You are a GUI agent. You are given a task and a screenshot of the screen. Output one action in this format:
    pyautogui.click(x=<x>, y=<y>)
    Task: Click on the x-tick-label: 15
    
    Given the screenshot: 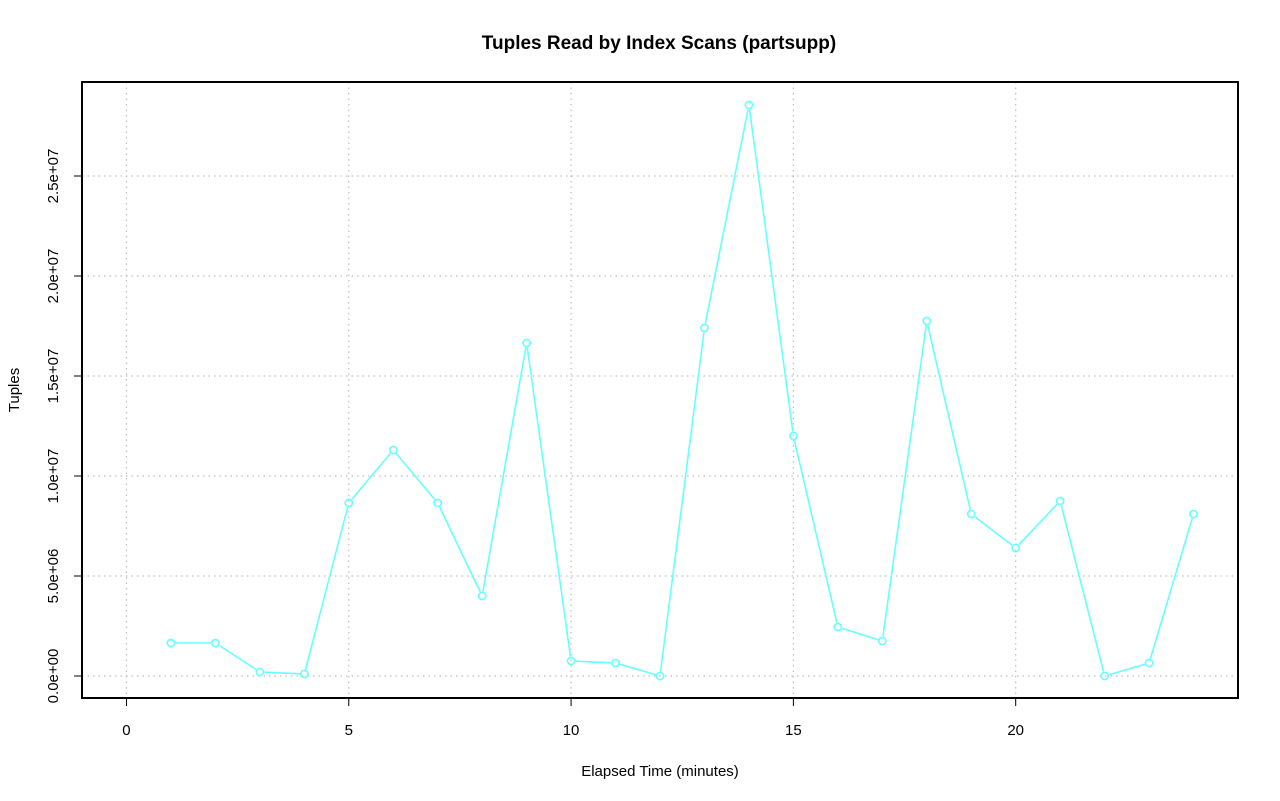 What is the action you would take?
    pyautogui.click(x=793, y=730)
    